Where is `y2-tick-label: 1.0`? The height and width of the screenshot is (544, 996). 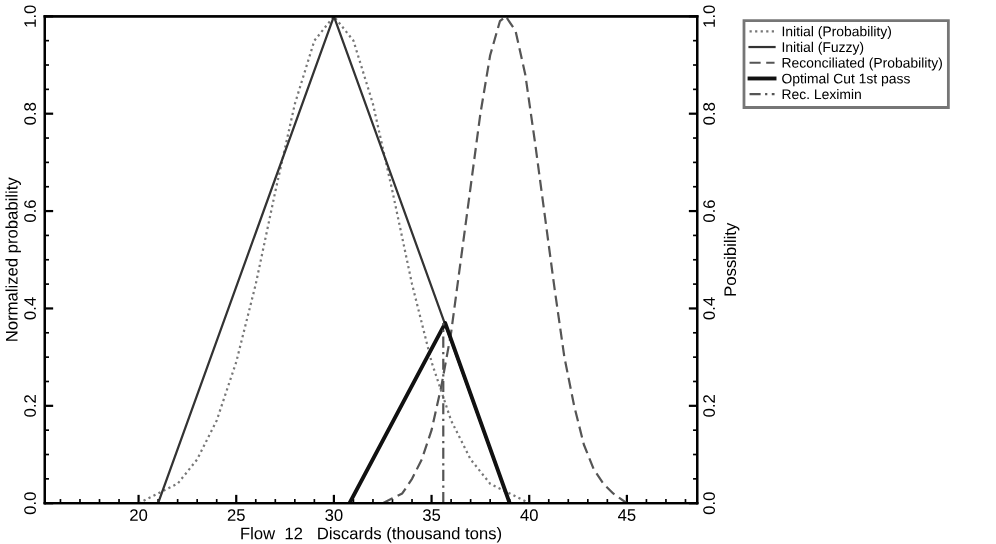
y2-tick-label: 1.0 is located at coordinates (709, 16).